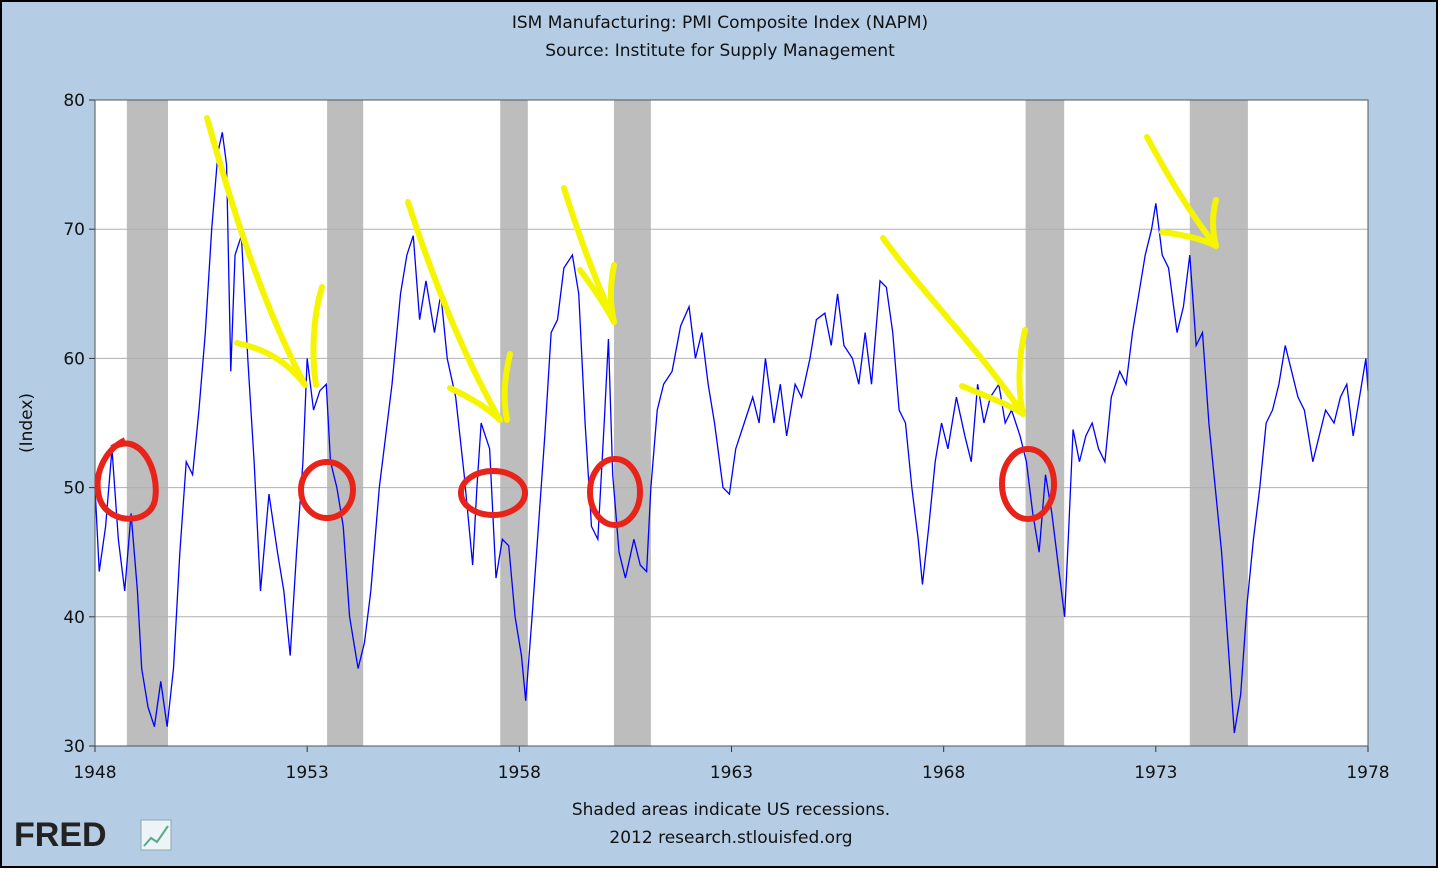 The width and height of the screenshot is (1438, 872). I want to click on x-tick-label: 1953, so click(307, 773).